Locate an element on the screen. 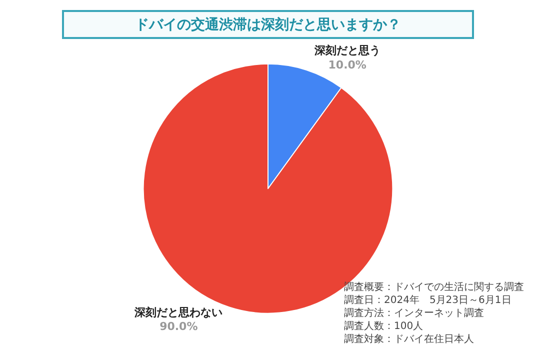  text: 調査人数：100人 is located at coordinates (384, 326).